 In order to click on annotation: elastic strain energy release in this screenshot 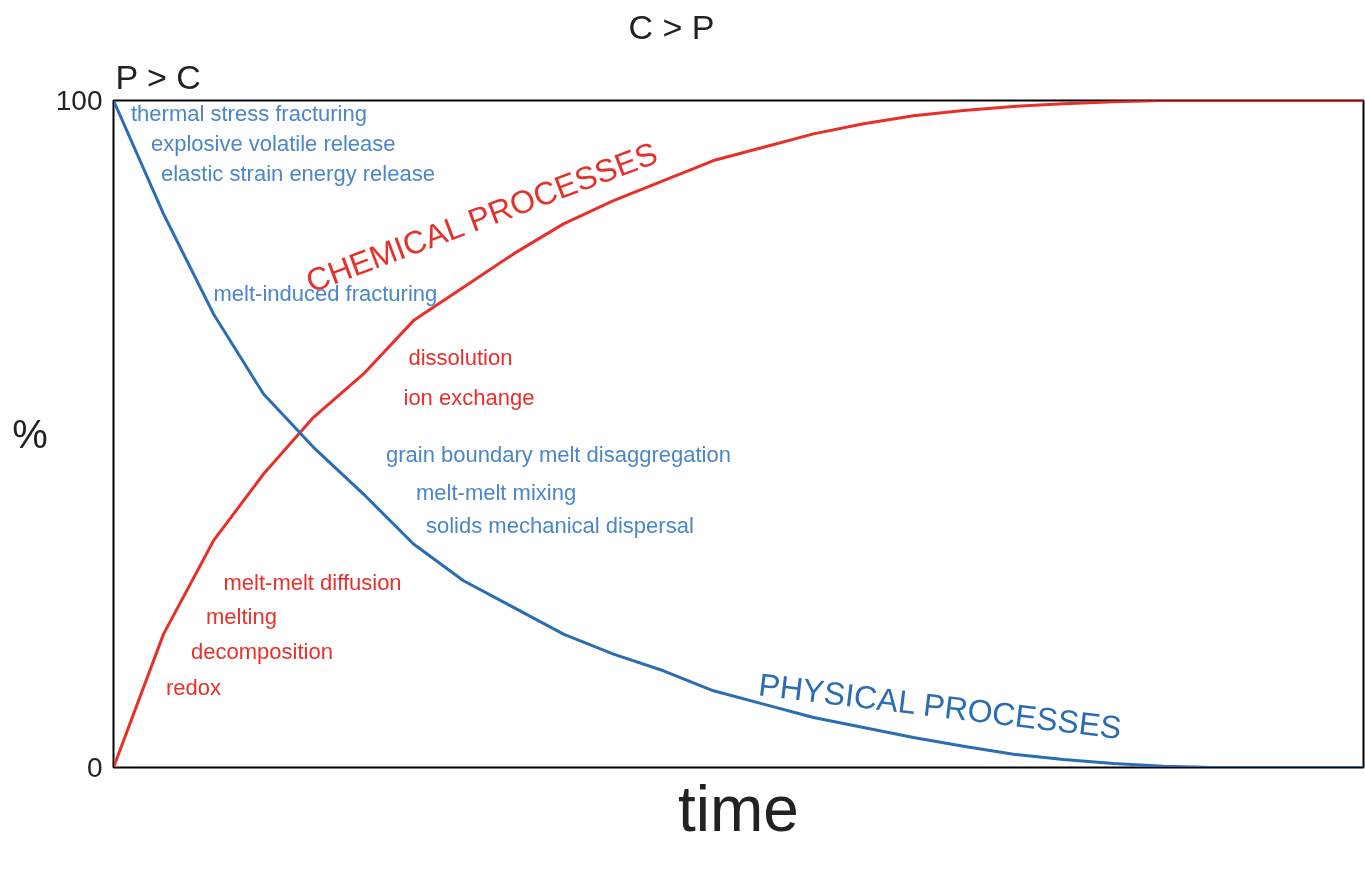, I will do `click(298, 174)`.